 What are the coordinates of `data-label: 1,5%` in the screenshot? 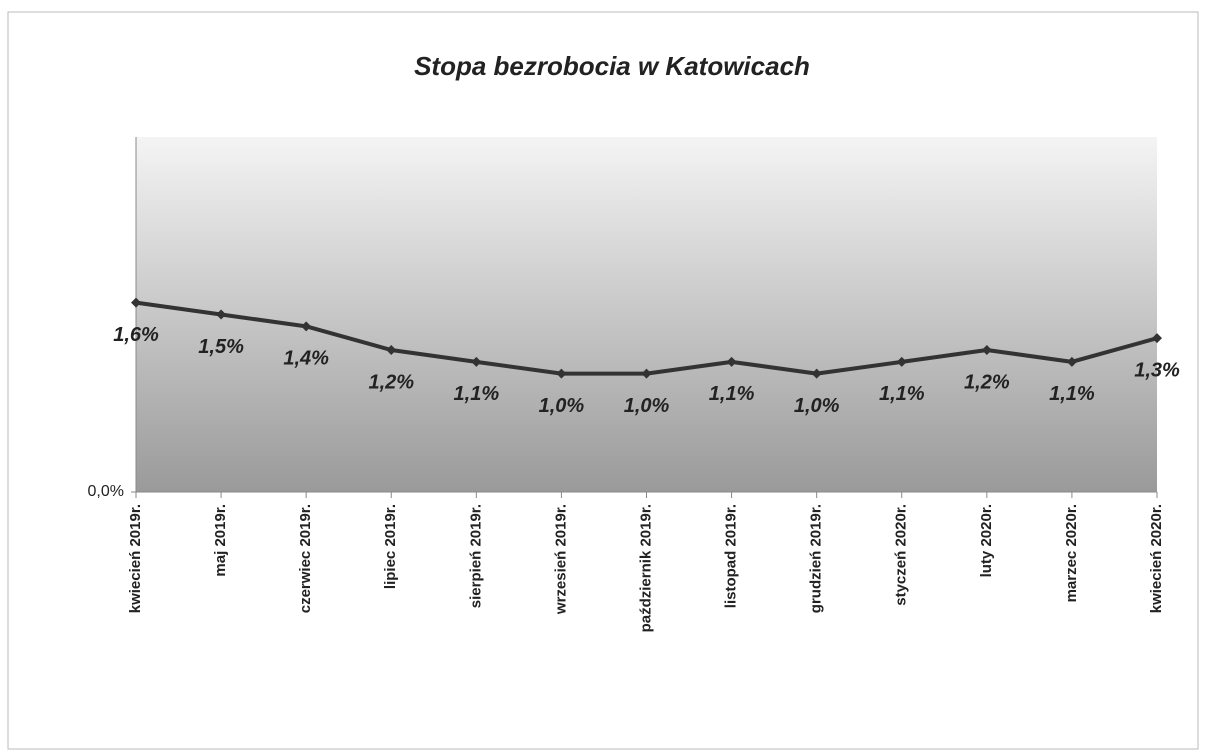 It's located at (221, 347).